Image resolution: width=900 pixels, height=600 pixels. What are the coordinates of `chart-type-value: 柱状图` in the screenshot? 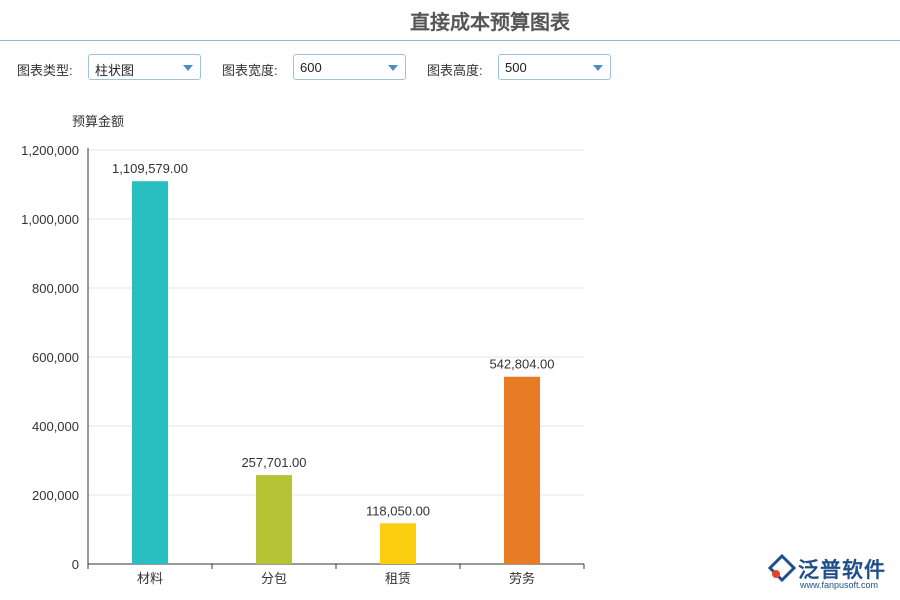 It's located at (115, 70).